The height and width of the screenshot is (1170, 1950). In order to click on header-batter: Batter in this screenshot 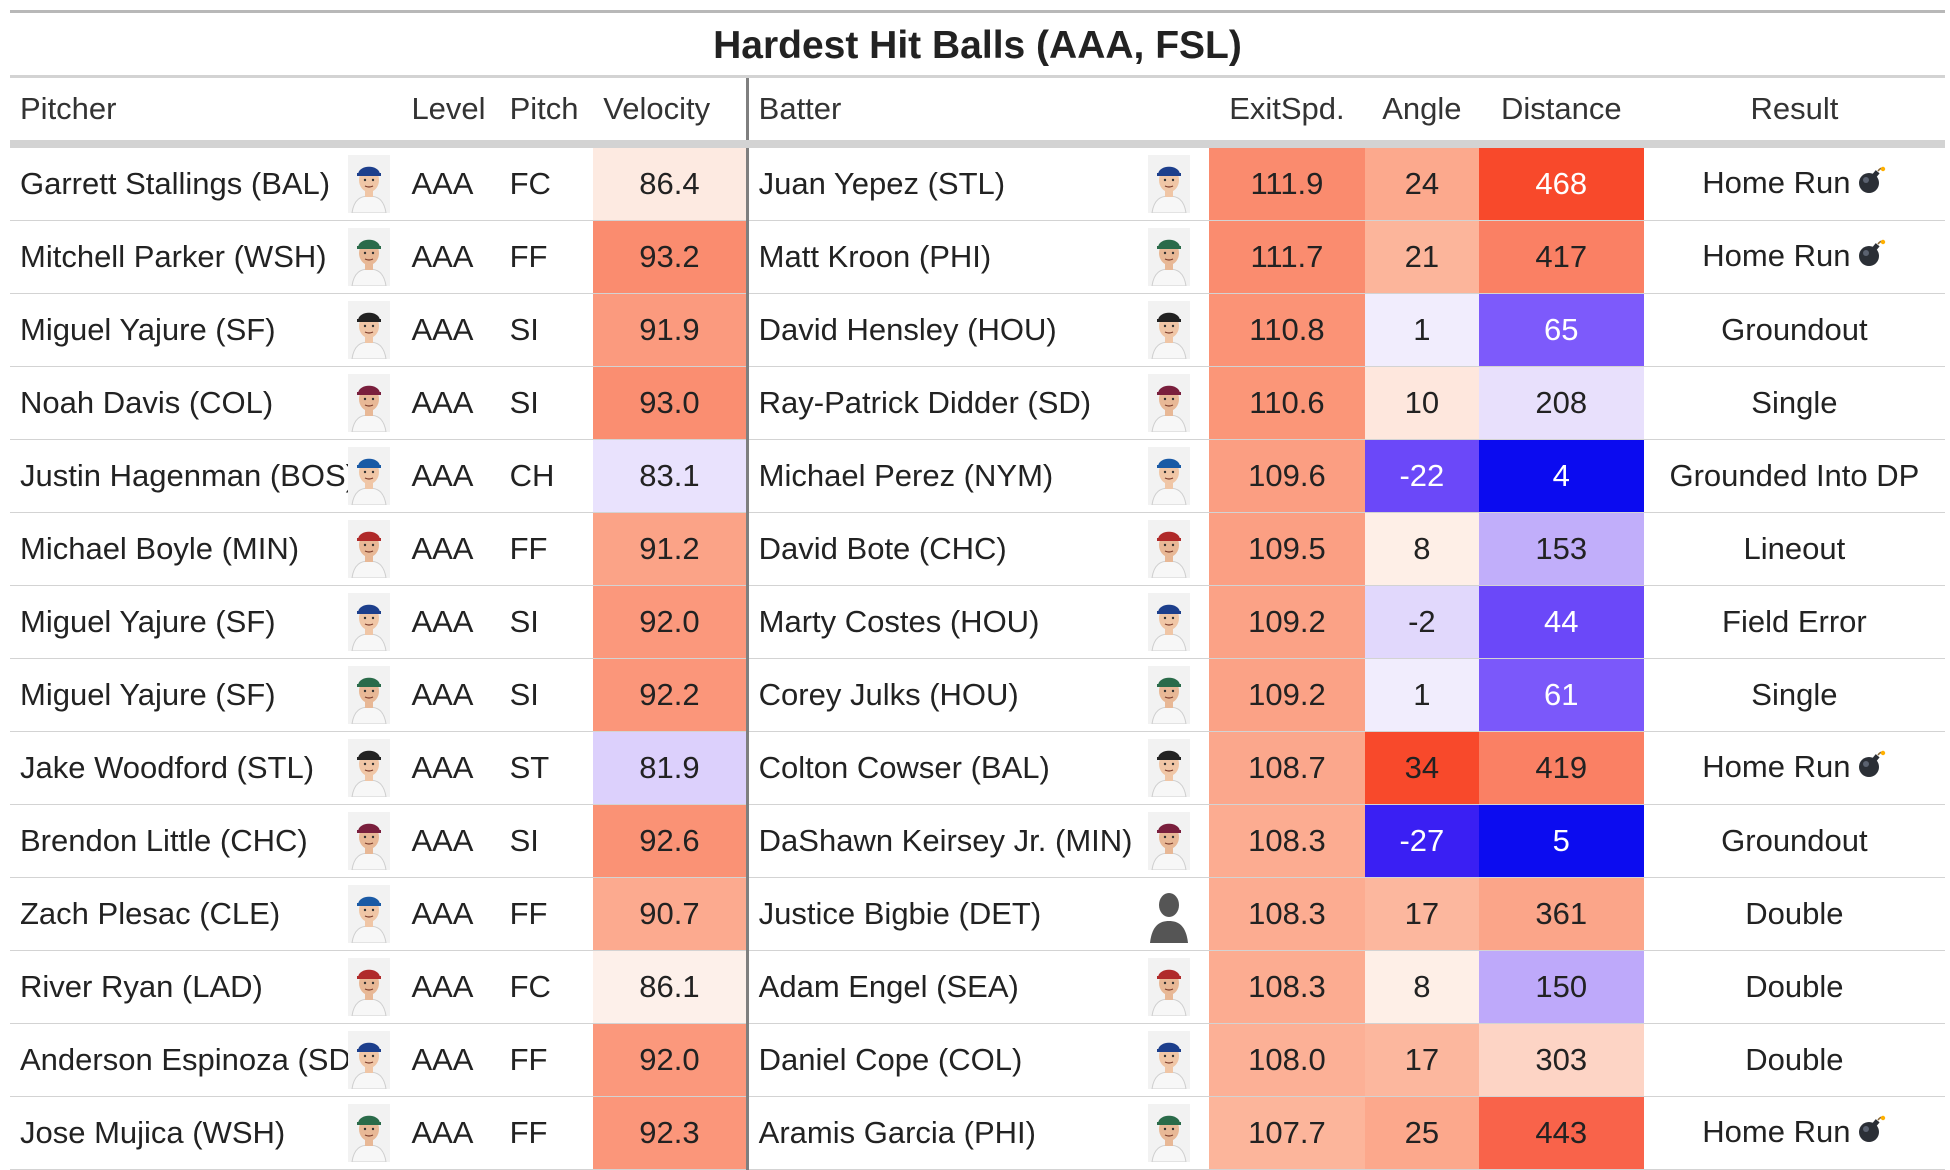, I will do `click(938, 113)`.